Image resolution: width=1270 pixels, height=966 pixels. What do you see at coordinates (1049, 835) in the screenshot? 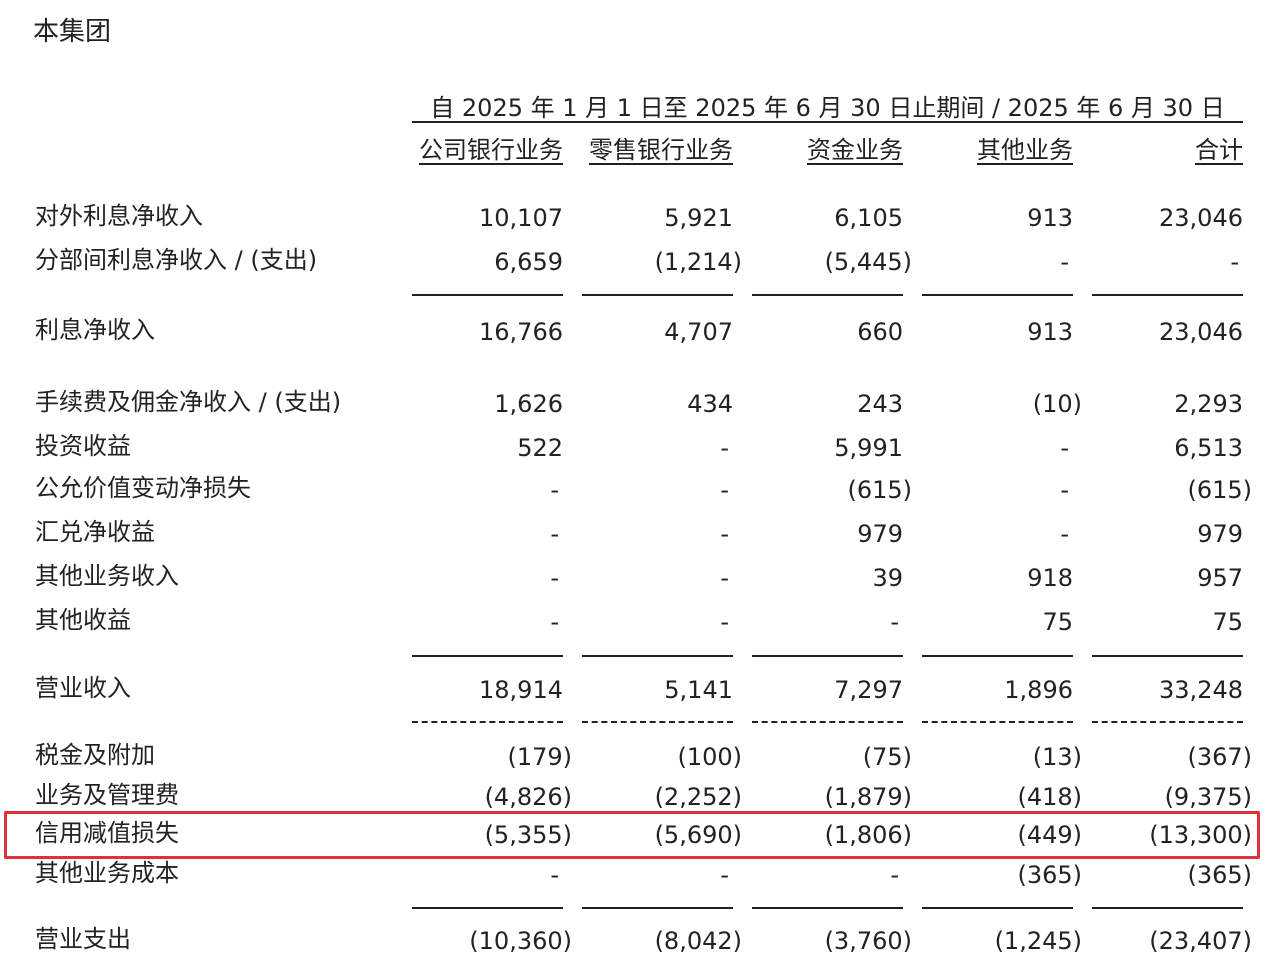
I see `cell: (449)` at bounding box center [1049, 835].